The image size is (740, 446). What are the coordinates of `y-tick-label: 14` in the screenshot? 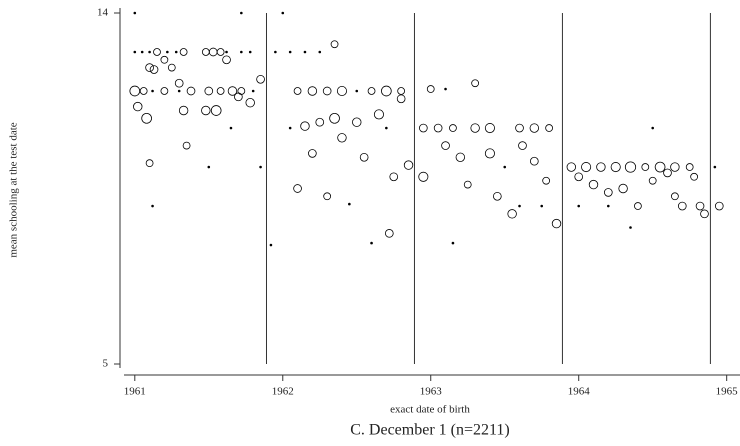 It's located at (103, 13).